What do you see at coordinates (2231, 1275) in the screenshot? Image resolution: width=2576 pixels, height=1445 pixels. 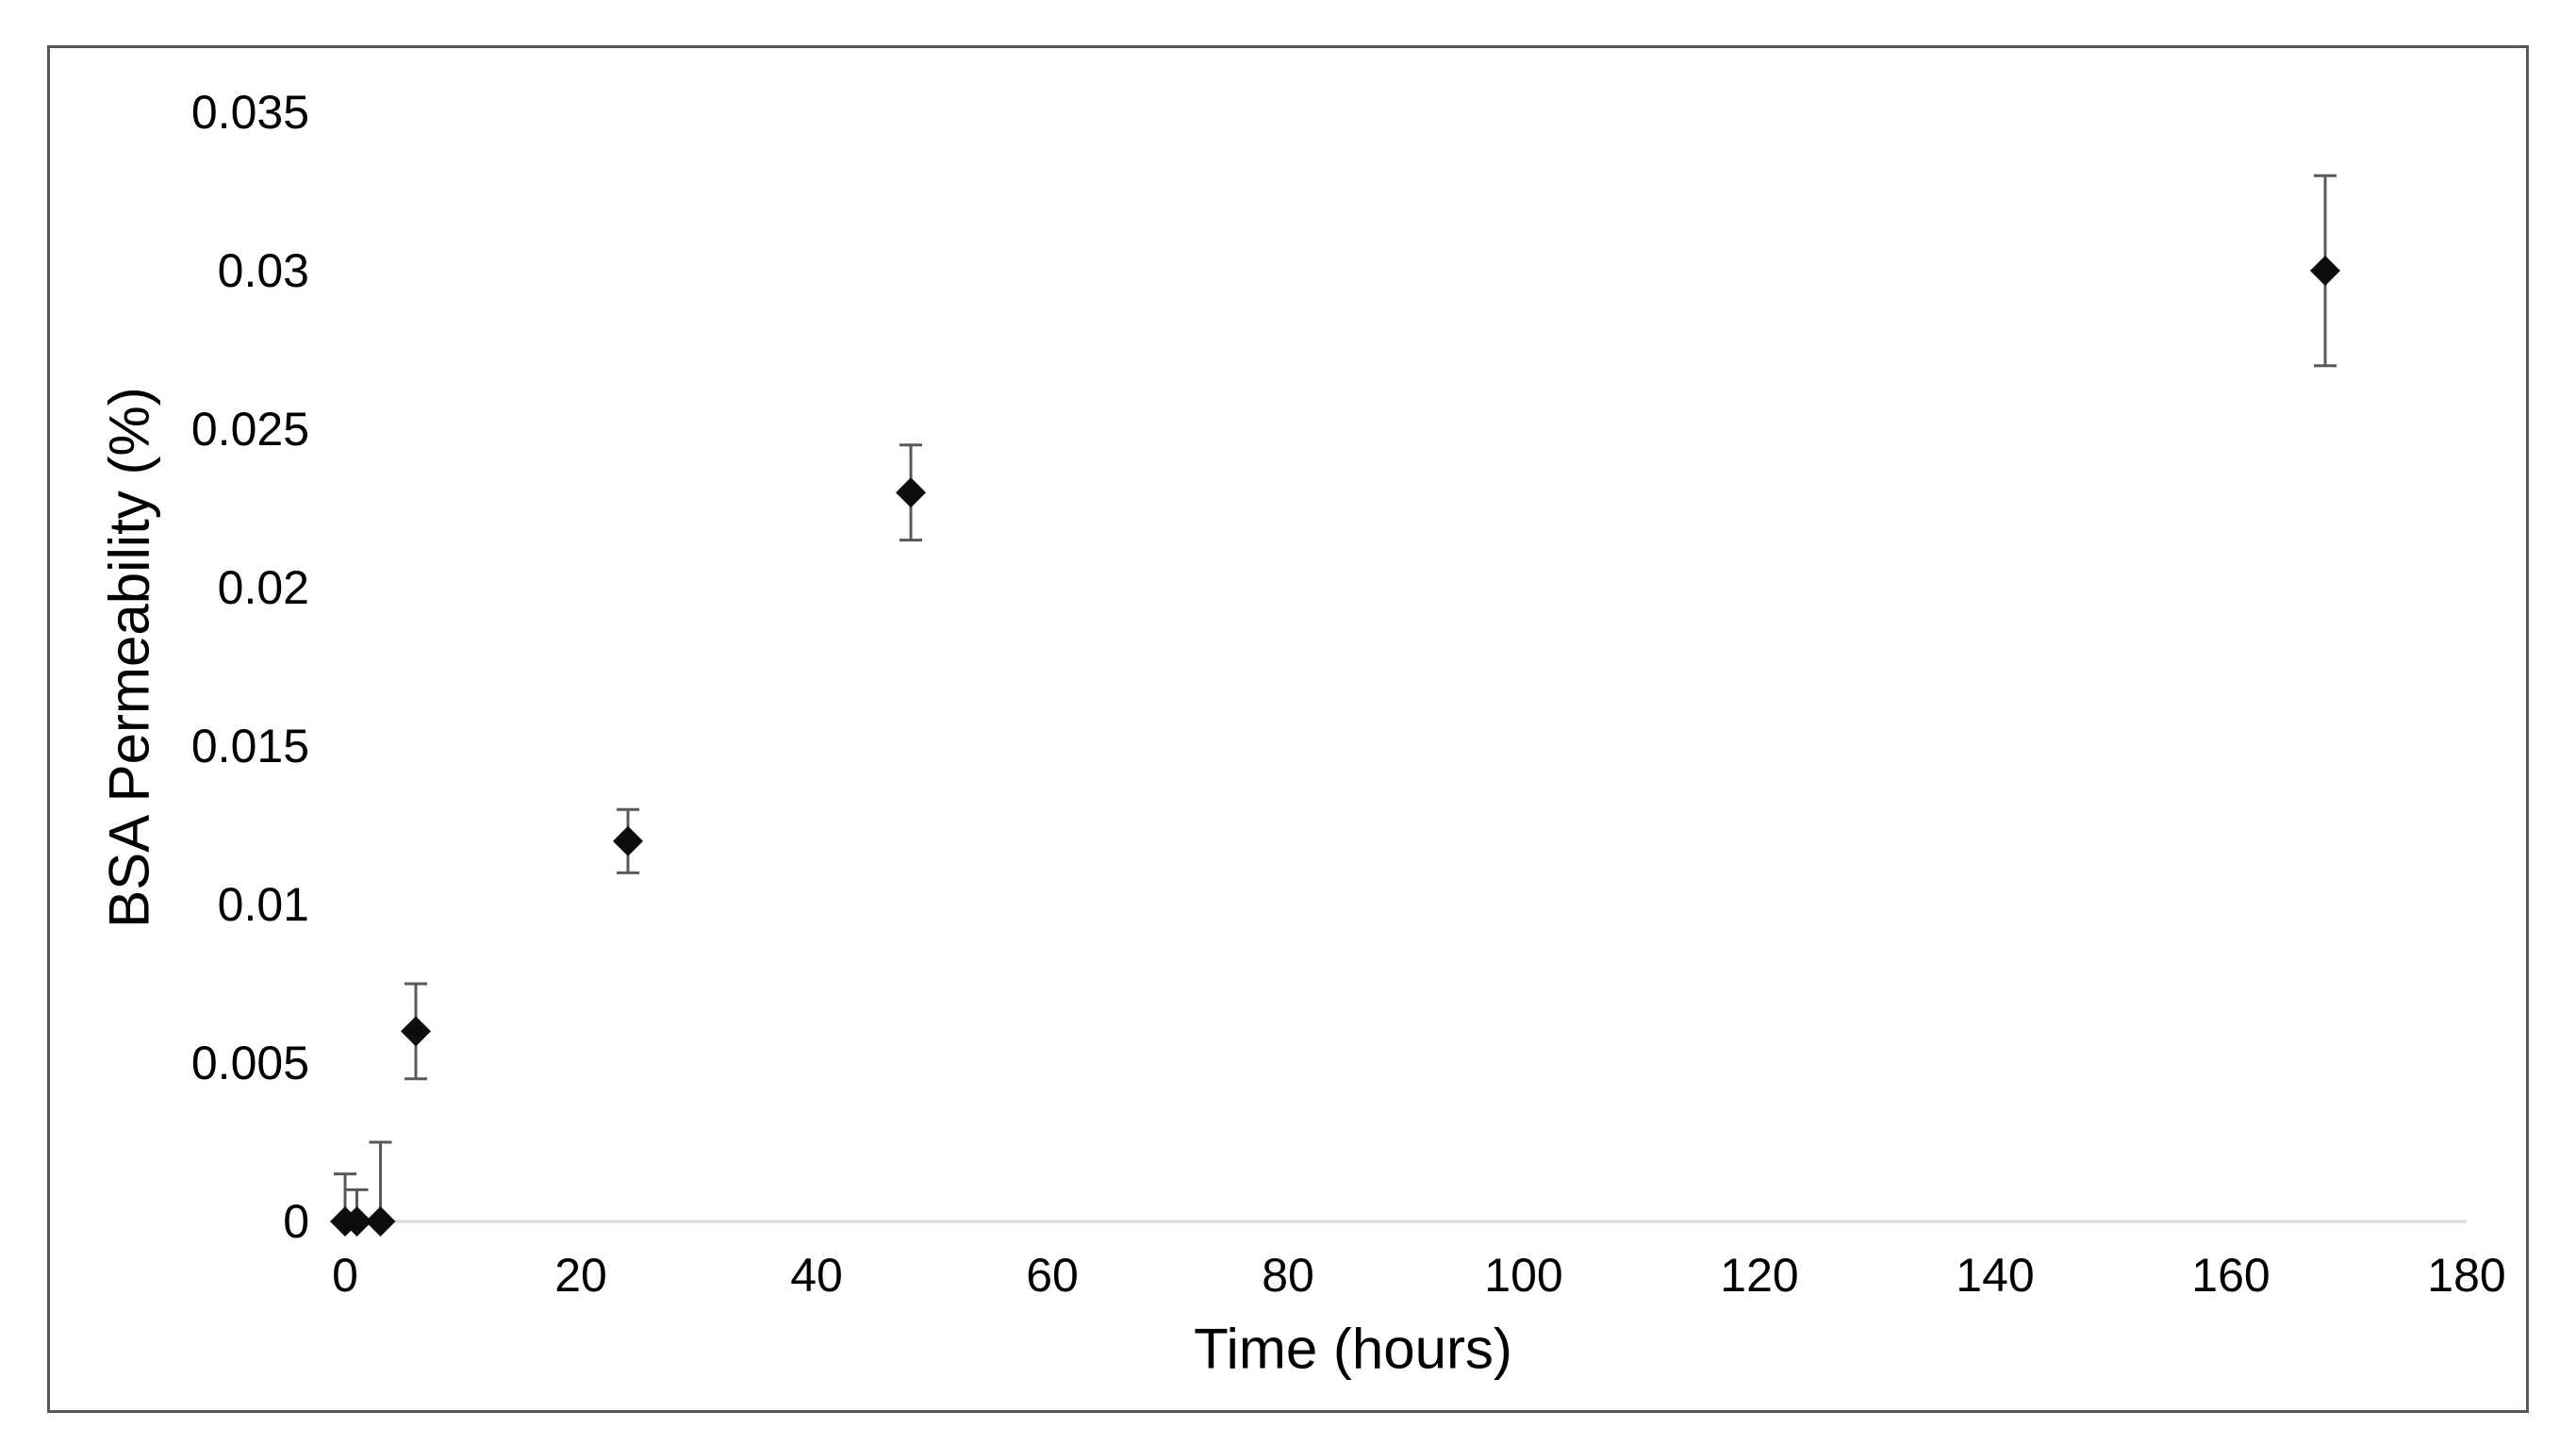 I see `x-tick-label: 160` at bounding box center [2231, 1275].